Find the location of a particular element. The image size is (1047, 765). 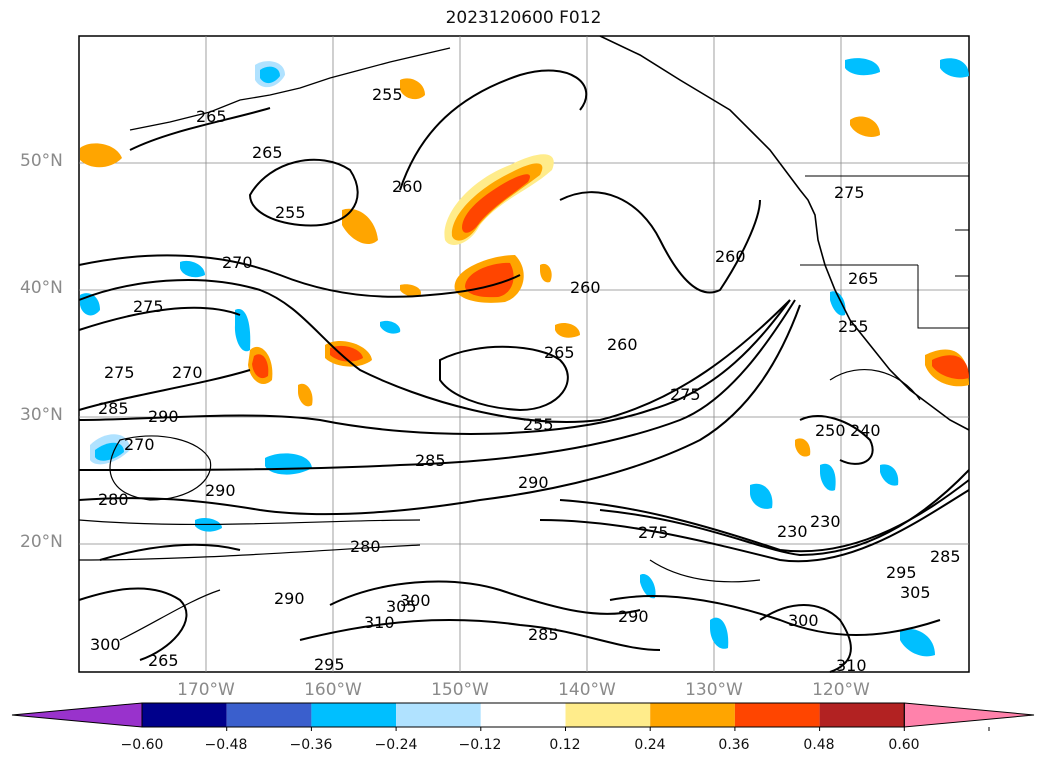

colorbar-outline is located at coordinates (523, 715).